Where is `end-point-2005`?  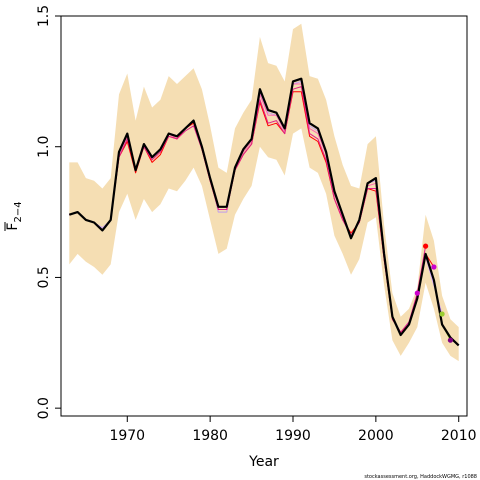
end-point-2005 is located at coordinates (417, 293).